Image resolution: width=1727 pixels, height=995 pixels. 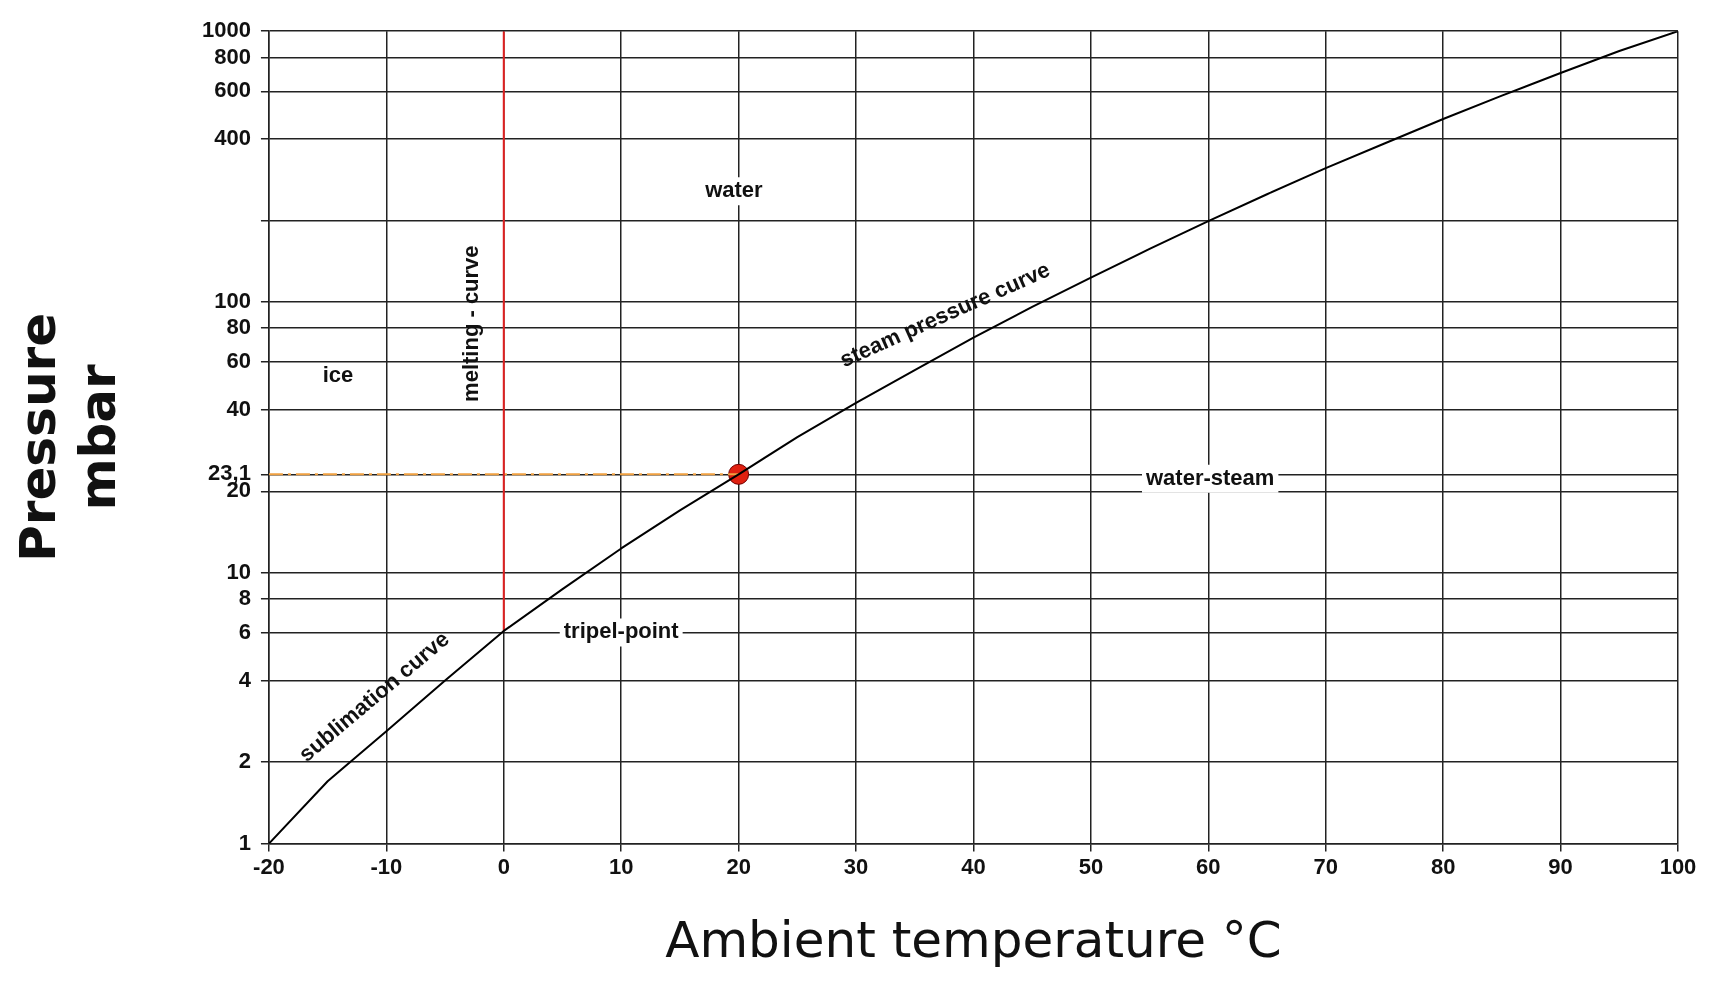 What do you see at coordinates (621, 866) in the screenshot?
I see `x-tick-label: 10` at bounding box center [621, 866].